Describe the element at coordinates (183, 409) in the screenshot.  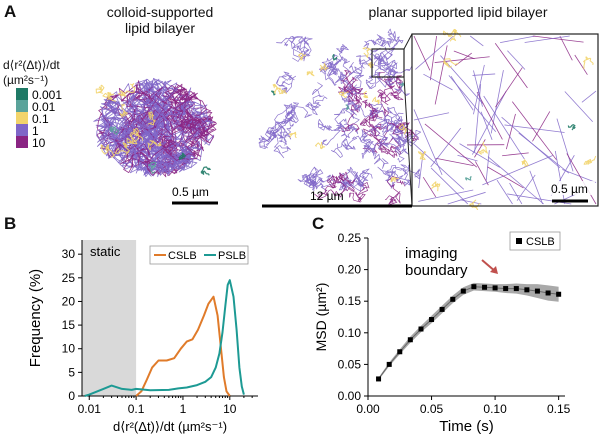
I see `x-tick-label: 1` at that location.